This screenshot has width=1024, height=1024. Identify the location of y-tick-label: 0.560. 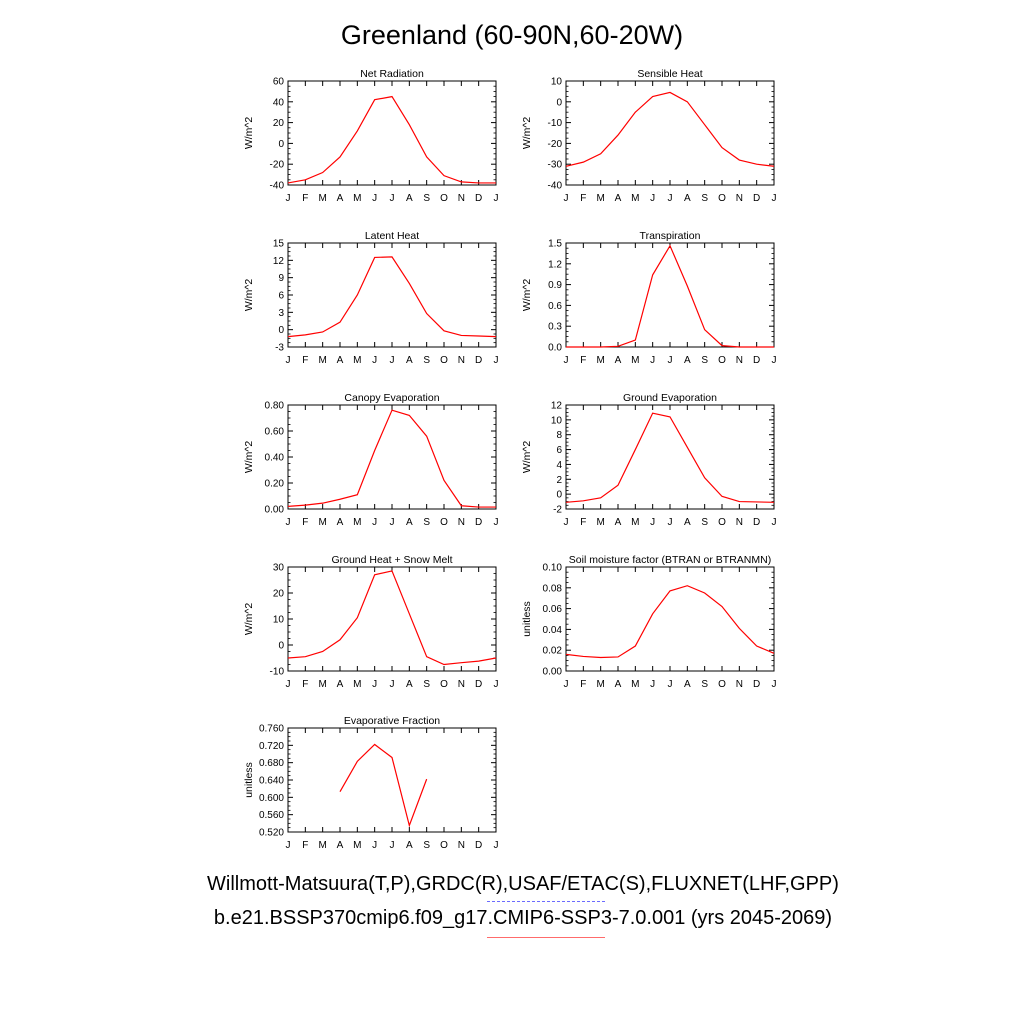
(271, 815).